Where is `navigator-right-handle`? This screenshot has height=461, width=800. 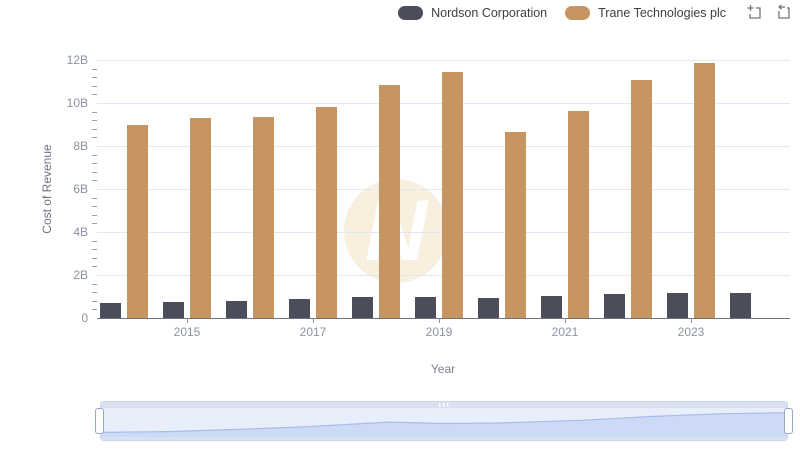 navigator-right-handle is located at coordinates (788, 421).